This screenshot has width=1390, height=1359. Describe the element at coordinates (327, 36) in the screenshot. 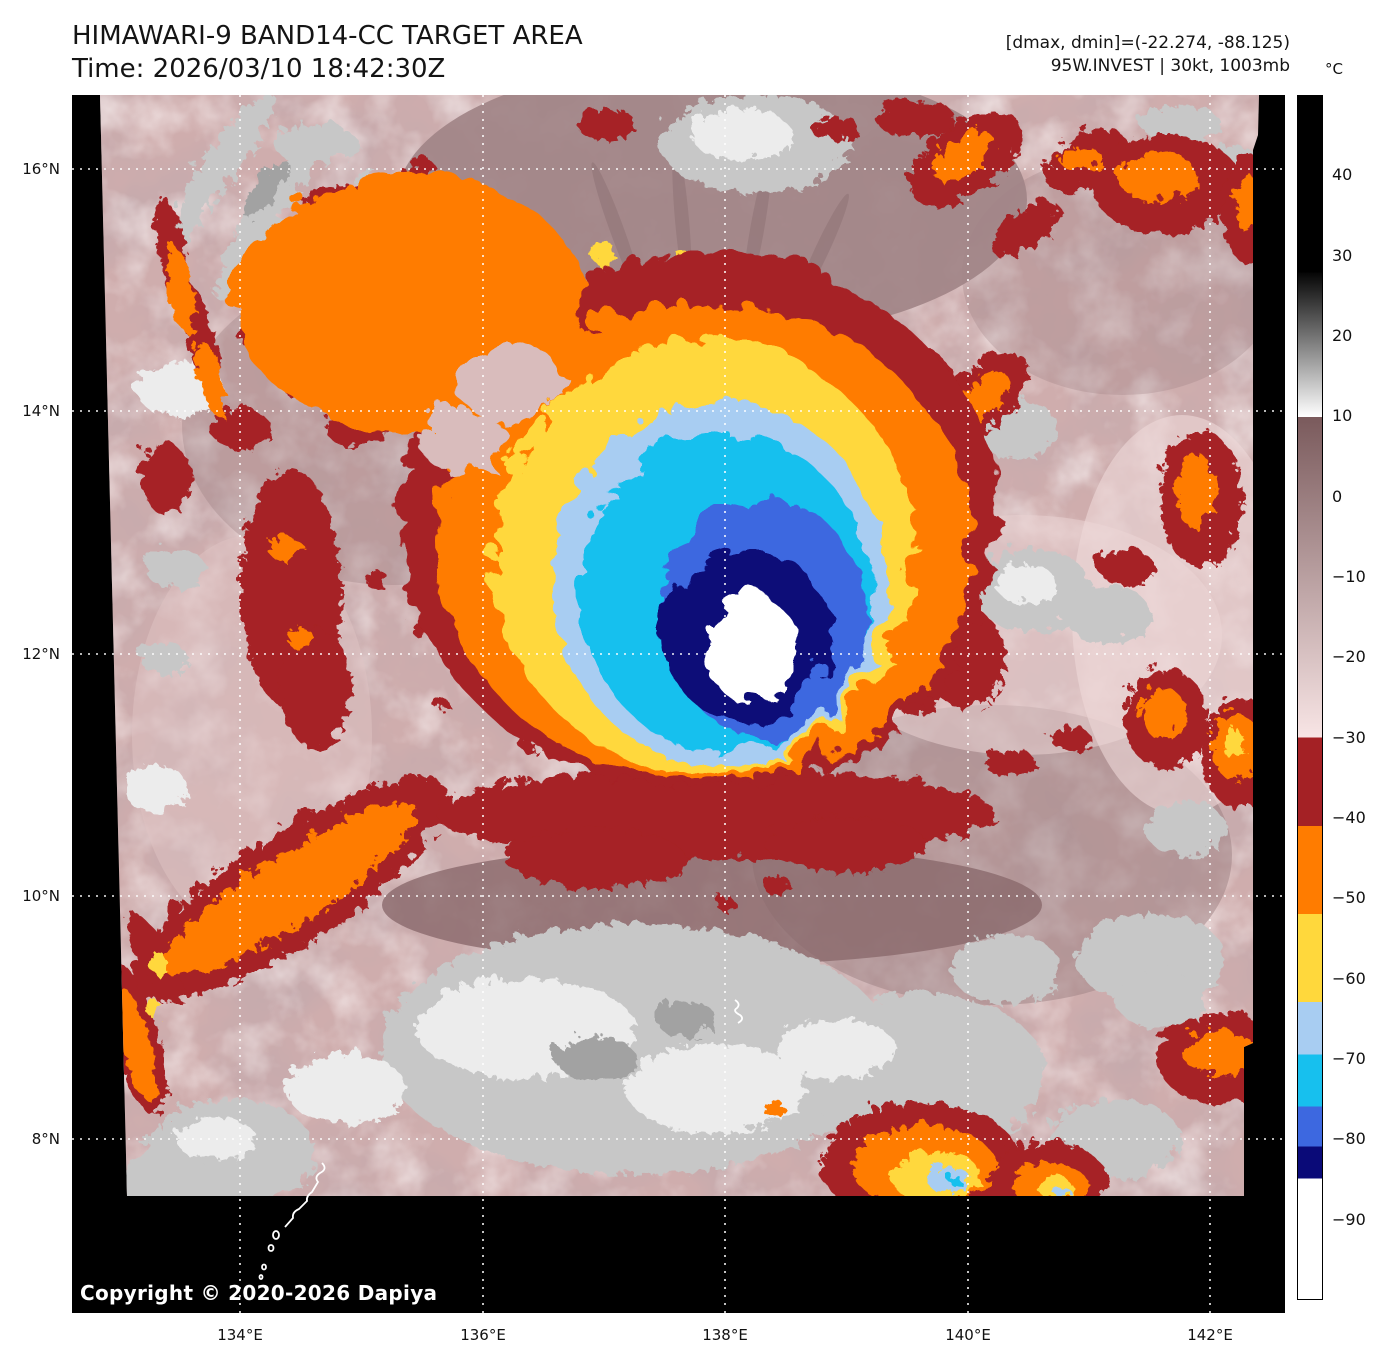

I see `page-title: HIMAWARI-9 BAND14-CC TARGET AREA` at that location.